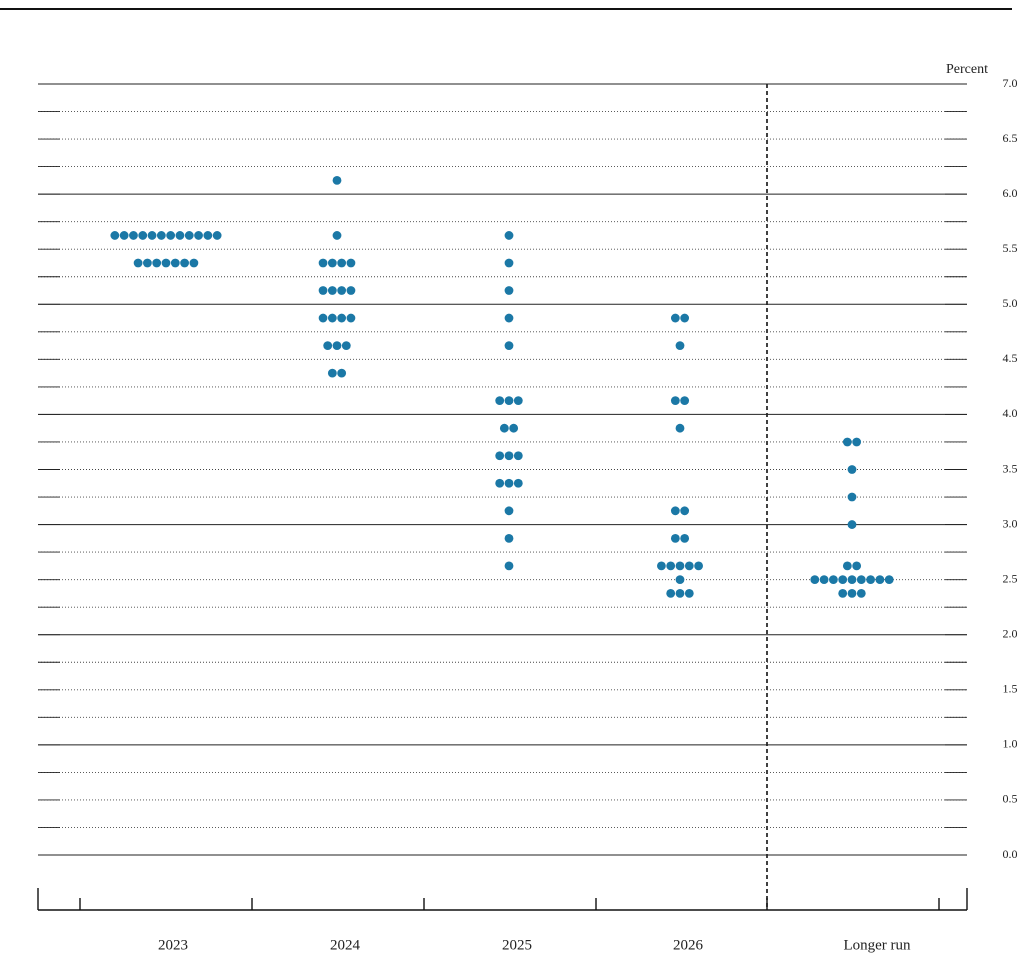 The image size is (1032, 965). Describe the element at coordinates (967, 69) in the screenshot. I see `y-axis-label: Percent` at that location.